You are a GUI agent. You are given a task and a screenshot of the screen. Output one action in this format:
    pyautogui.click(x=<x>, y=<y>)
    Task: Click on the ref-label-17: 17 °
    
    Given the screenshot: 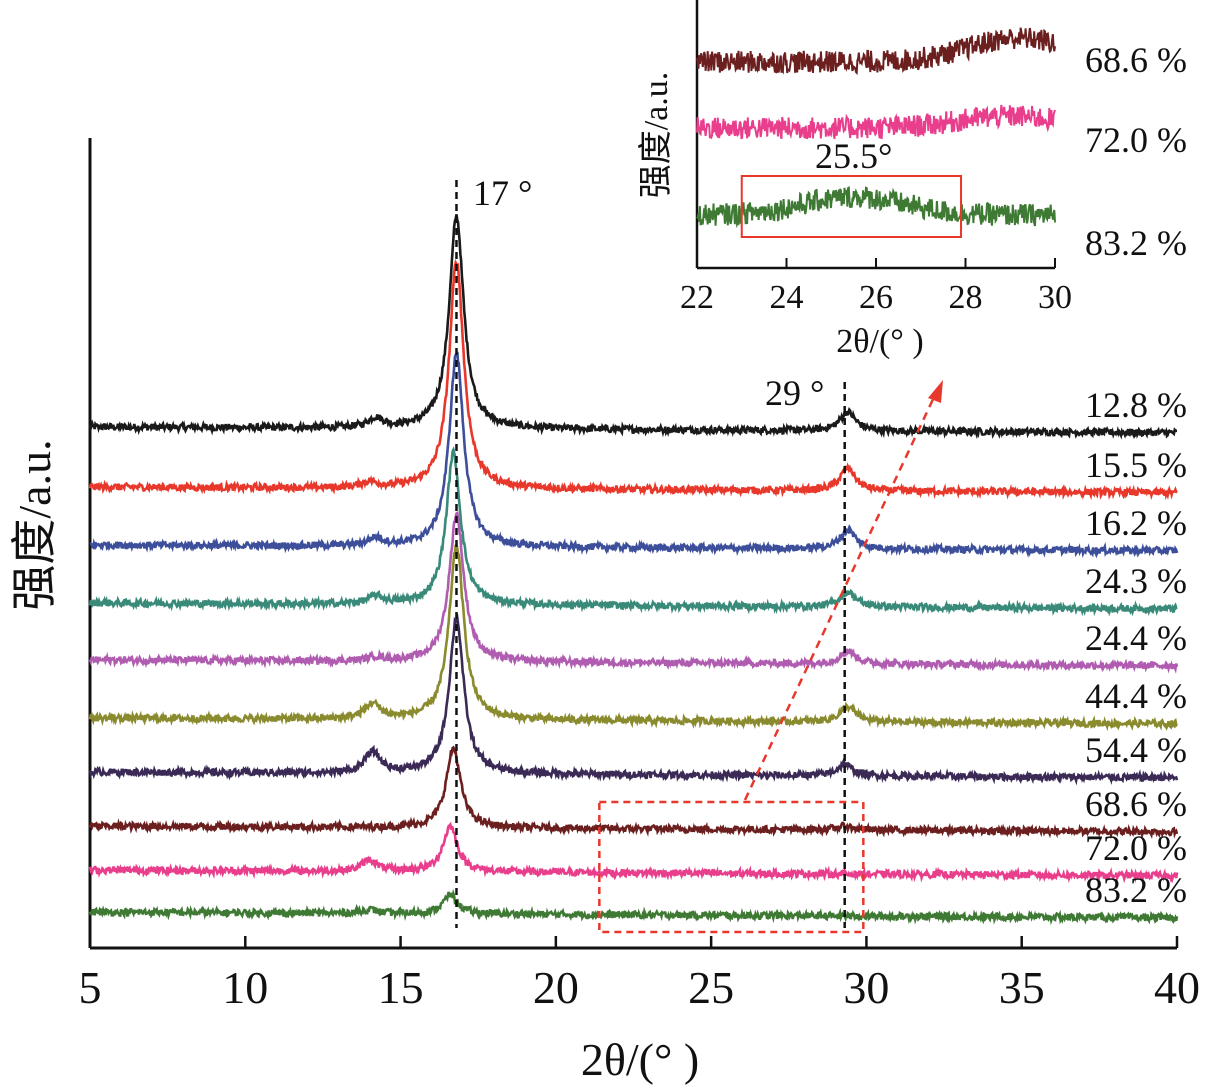 What is the action you would take?
    pyautogui.click(x=502, y=193)
    